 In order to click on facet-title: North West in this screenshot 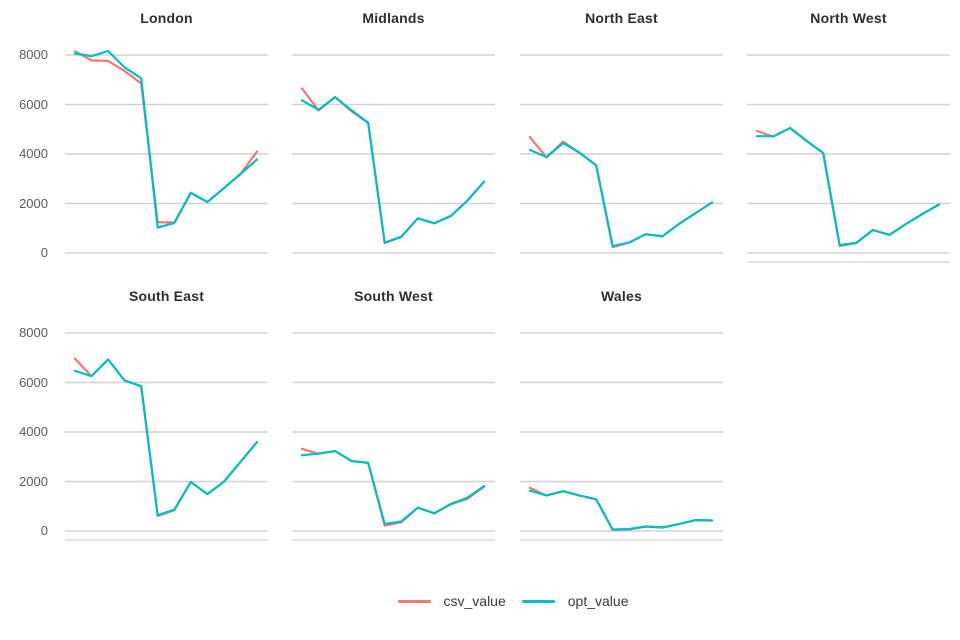, I will do `click(848, 18)`.